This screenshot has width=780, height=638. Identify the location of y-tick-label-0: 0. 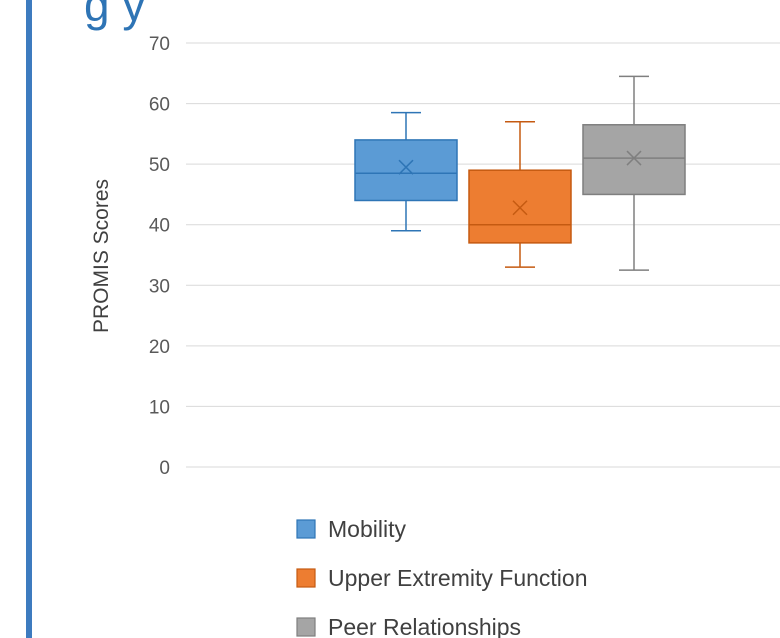
(164, 468).